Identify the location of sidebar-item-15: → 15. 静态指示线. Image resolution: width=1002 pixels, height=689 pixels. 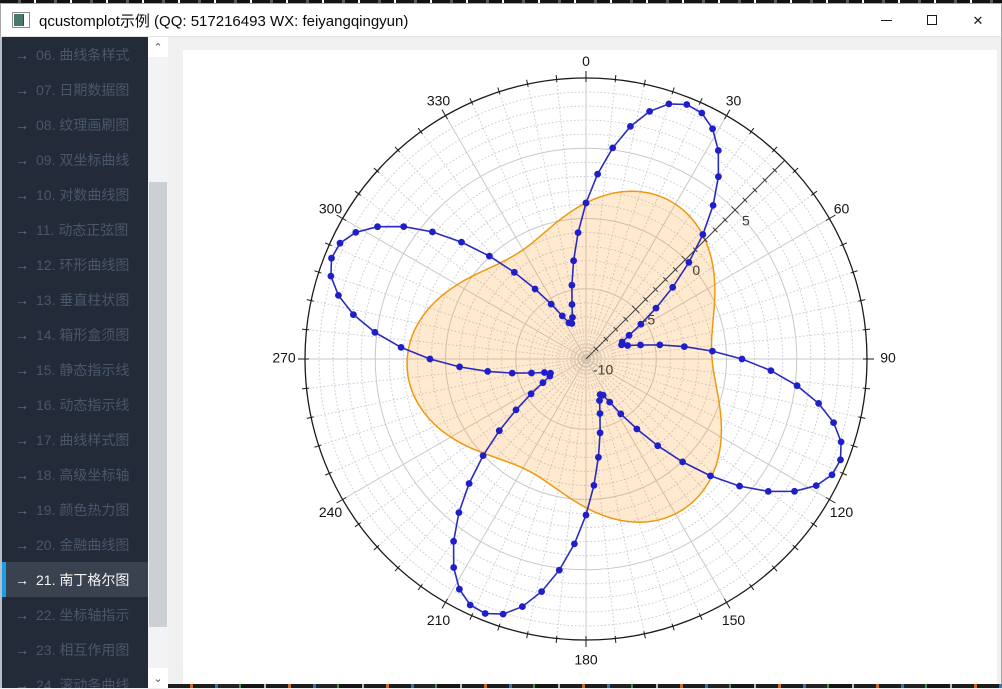
(75, 369).